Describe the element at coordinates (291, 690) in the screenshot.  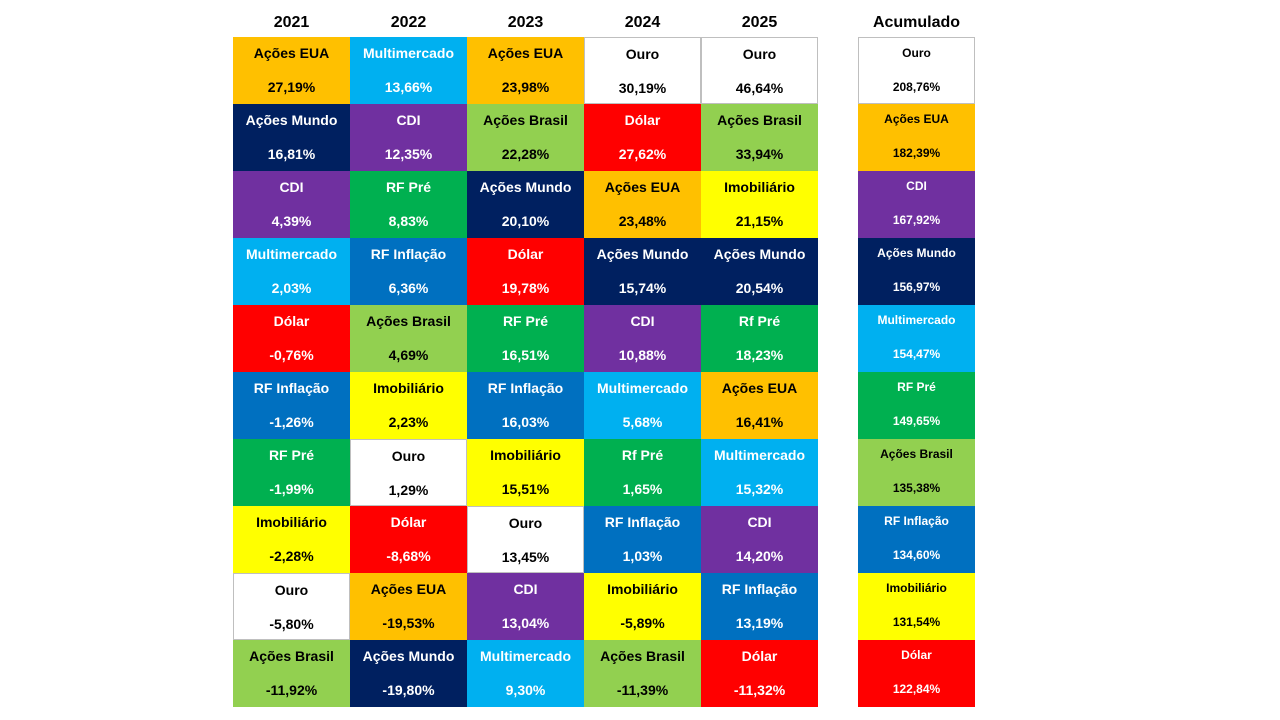
I see `asset-return: -11,92%` at that location.